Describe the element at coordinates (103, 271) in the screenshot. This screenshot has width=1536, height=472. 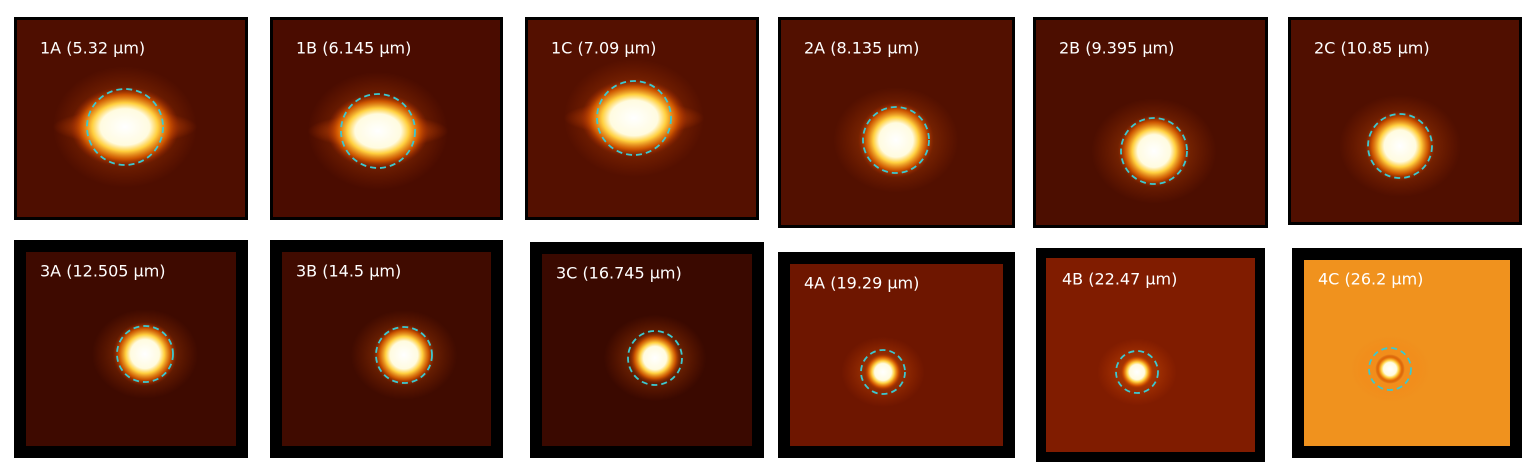
I see `panel-label: 3A (12.505 μm)` at that location.